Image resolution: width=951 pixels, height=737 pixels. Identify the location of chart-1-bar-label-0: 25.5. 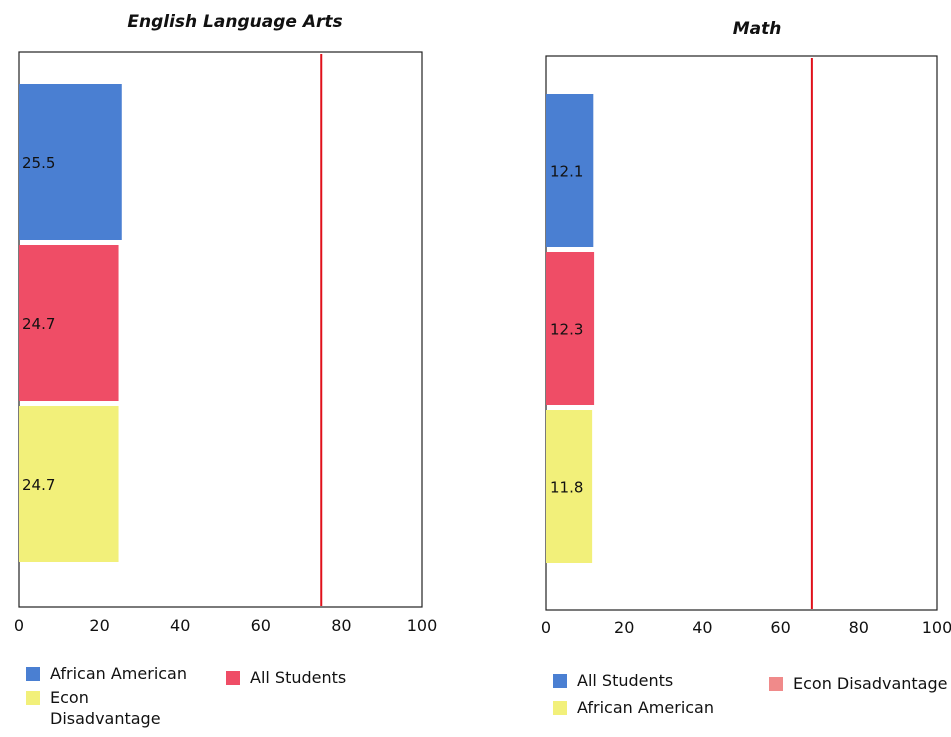
(38, 163).